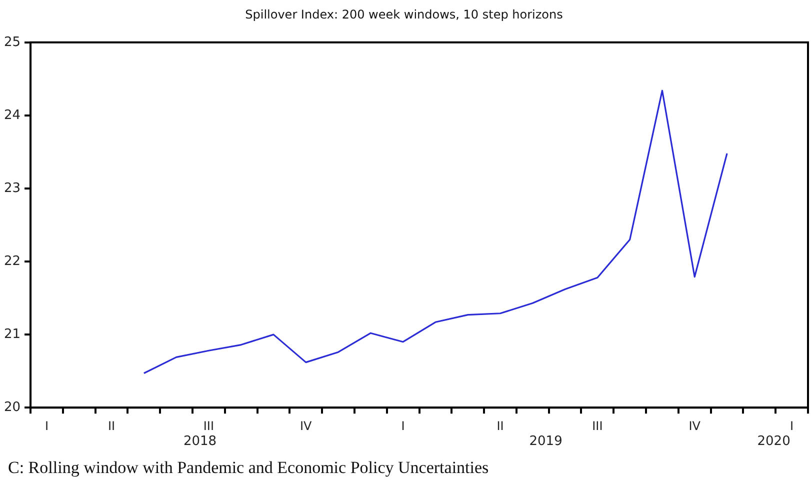  I want to click on y-tick-label: 21, so click(12, 334).